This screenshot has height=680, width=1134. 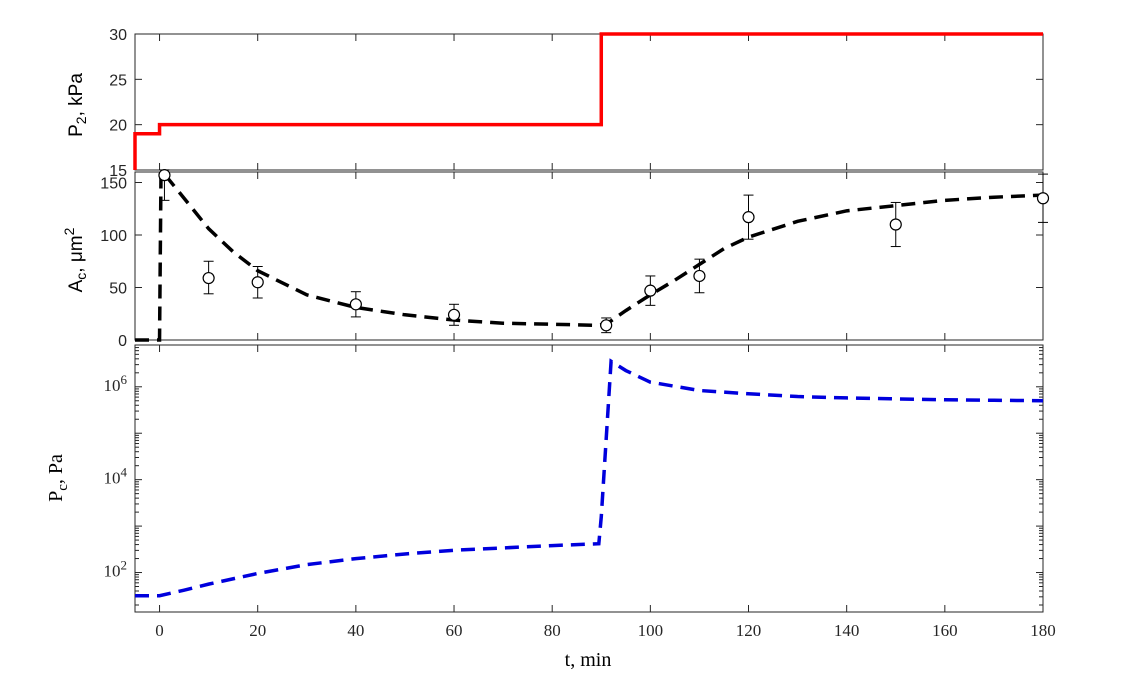 What do you see at coordinates (118, 35) in the screenshot?
I see `top-ytick-label: 30` at bounding box center [118, 35].